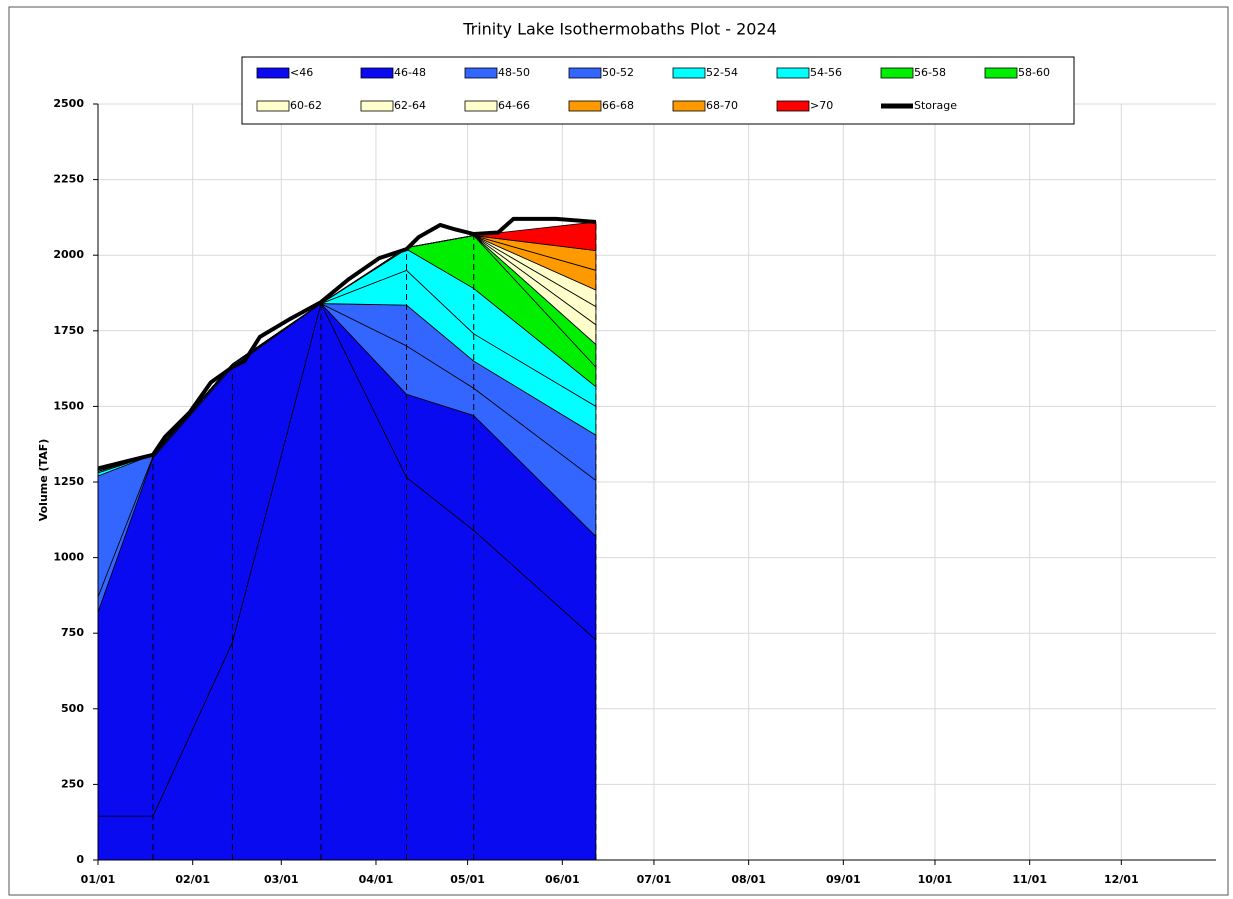 Image resolution: width=1233 pixels, height=899 pixels. I want to click on x-tick-label: 06/01, so click(562, 879).